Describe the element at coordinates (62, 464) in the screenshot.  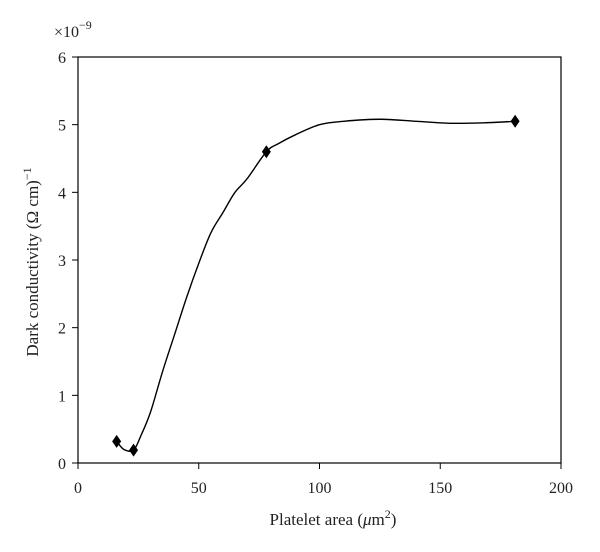
I see `y-tick-label: 0` at that location.